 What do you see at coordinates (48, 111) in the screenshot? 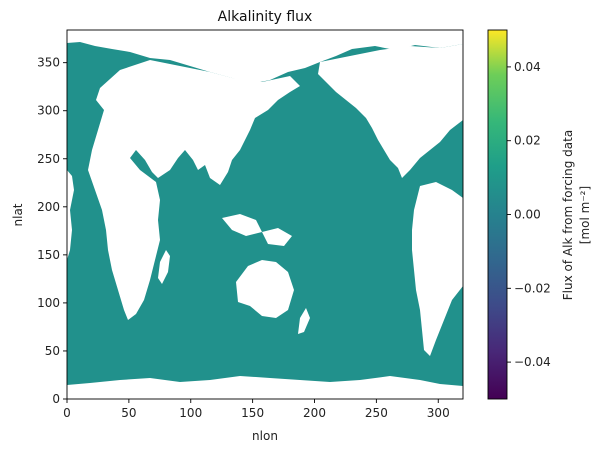
I see `y-tick-label: 300` at bounding box center [48, 111].